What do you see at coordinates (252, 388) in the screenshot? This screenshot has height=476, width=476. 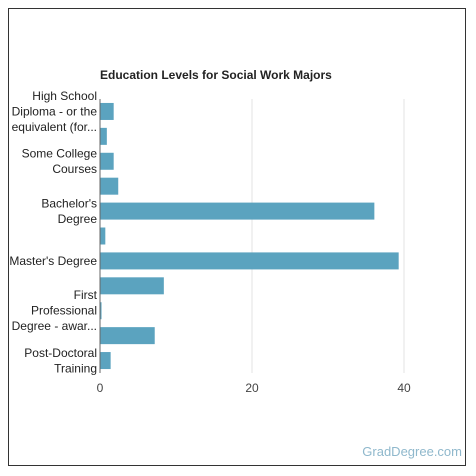 I see `x-tick-label: 20` at bounding box center [252, 388].